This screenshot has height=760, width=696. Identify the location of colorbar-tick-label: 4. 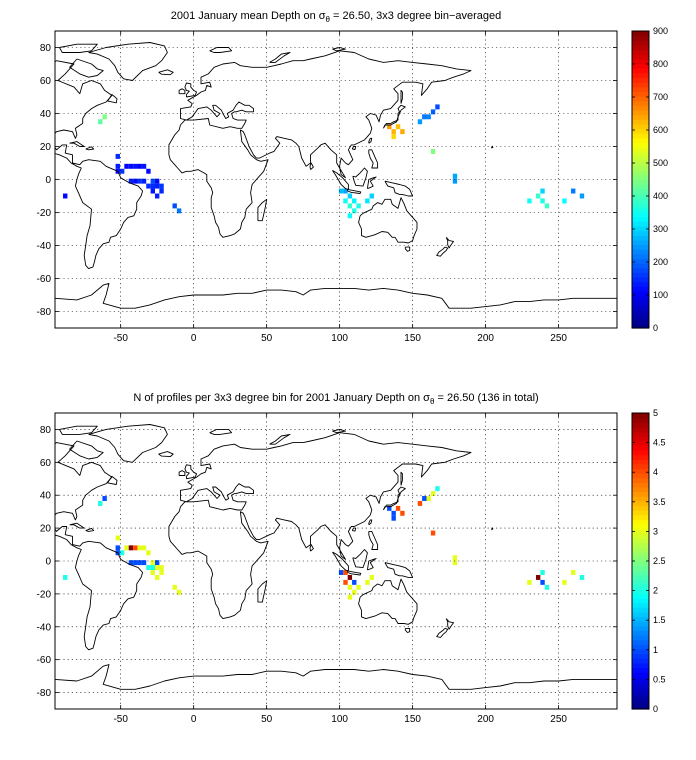
(655, 472).